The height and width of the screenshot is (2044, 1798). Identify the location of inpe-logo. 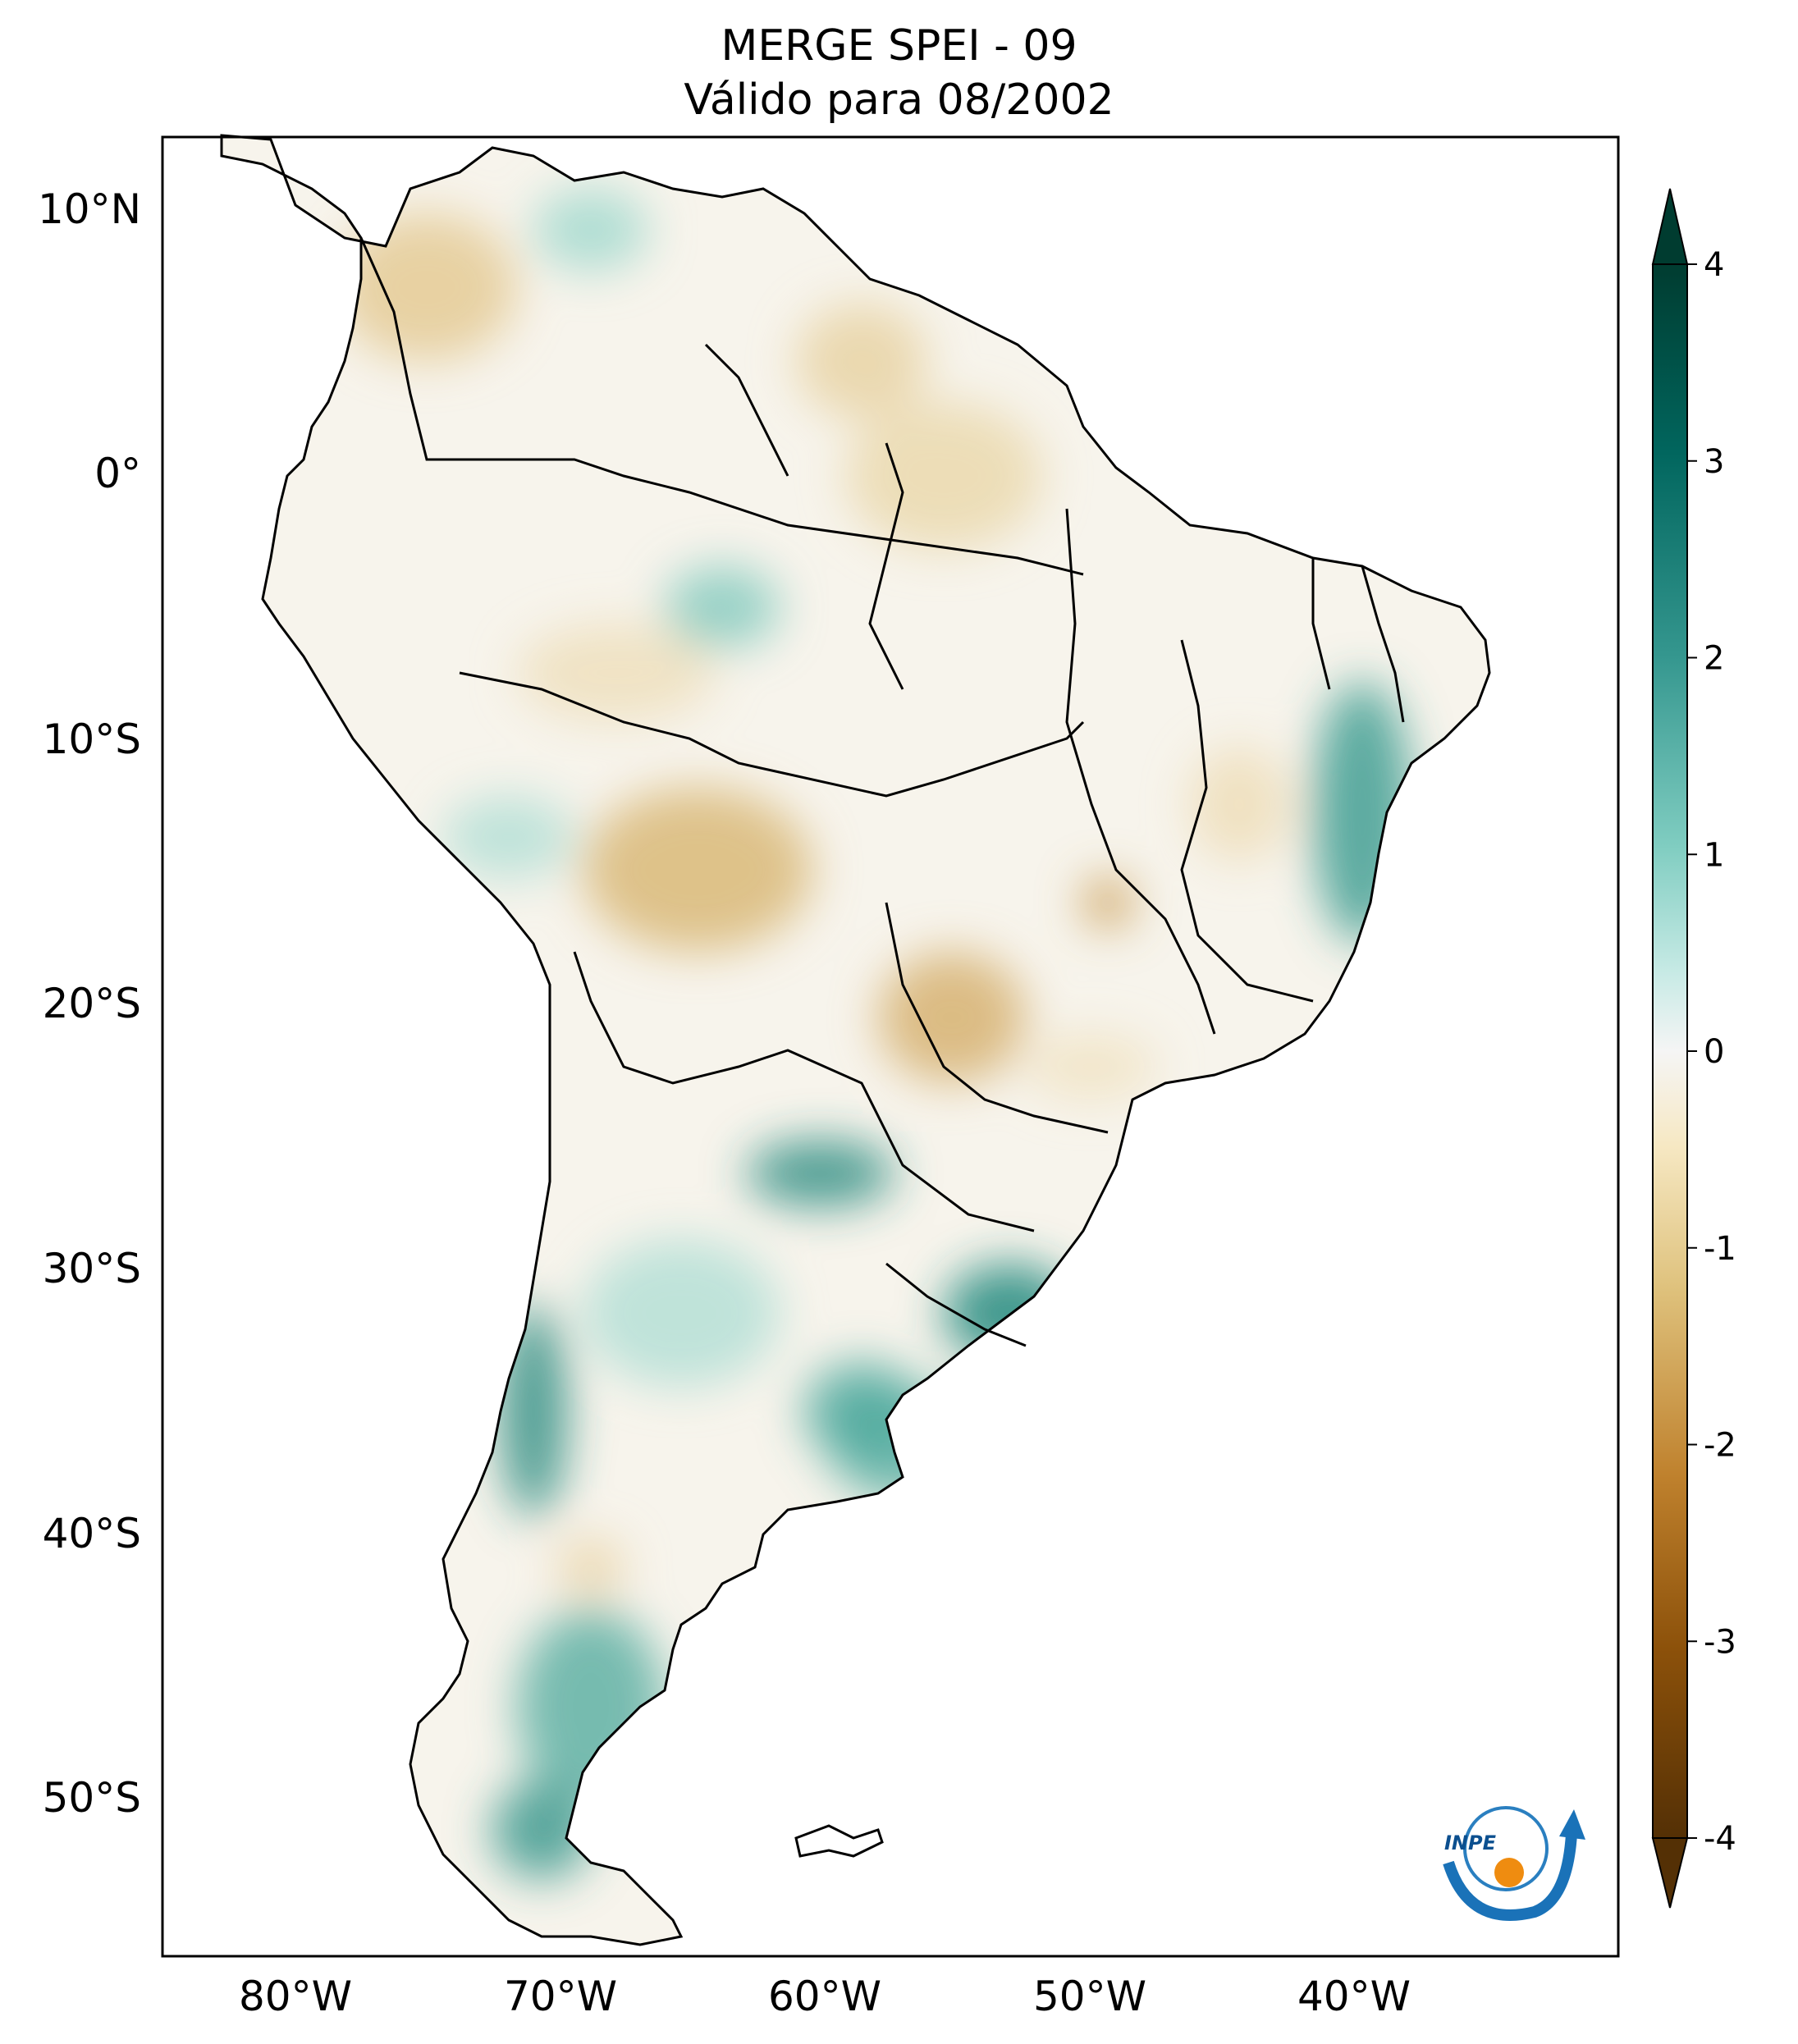
(1514, 1863).